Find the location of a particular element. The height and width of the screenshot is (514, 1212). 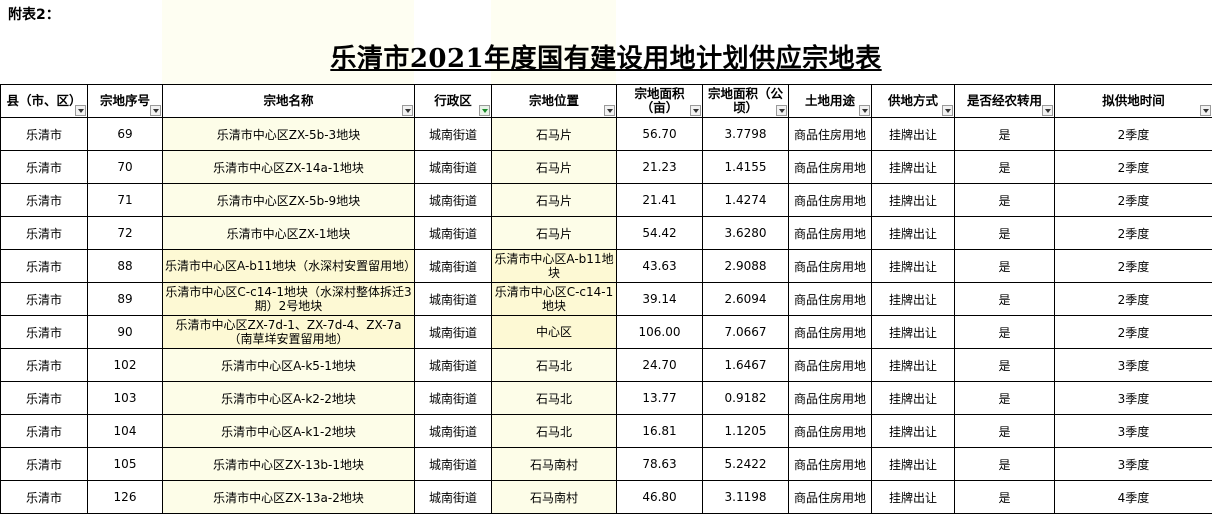

parcel-name-cell: 乐清市中心区ZX-14a-1地块 is located at coordinates (289, 167).